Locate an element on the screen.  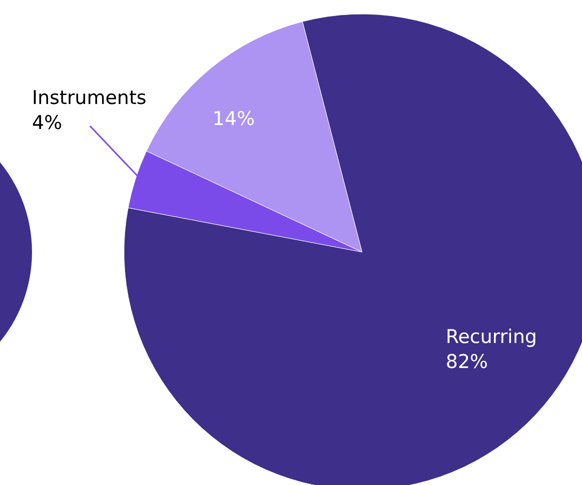
slice-label: Recurring is located at coordinates (491, 337).